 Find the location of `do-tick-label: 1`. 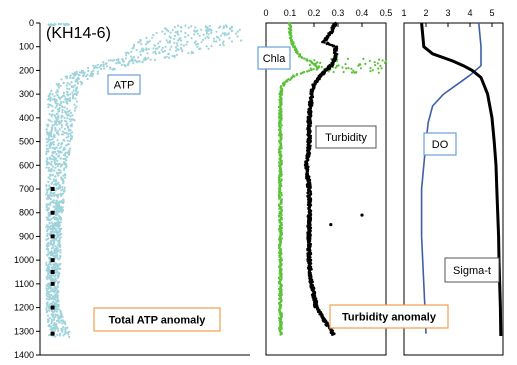

do-tick-label: 1 is located at coordinates (403, 13).